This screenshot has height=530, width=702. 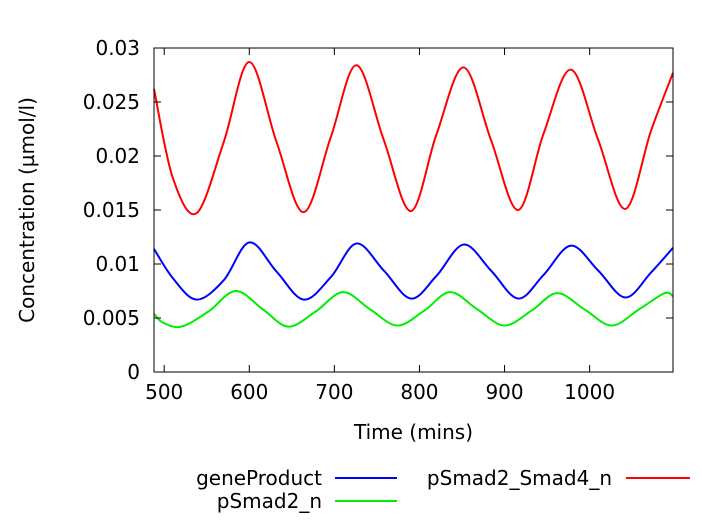 I want to click on x-tick-label: 1000, so click(x=589, y=392).